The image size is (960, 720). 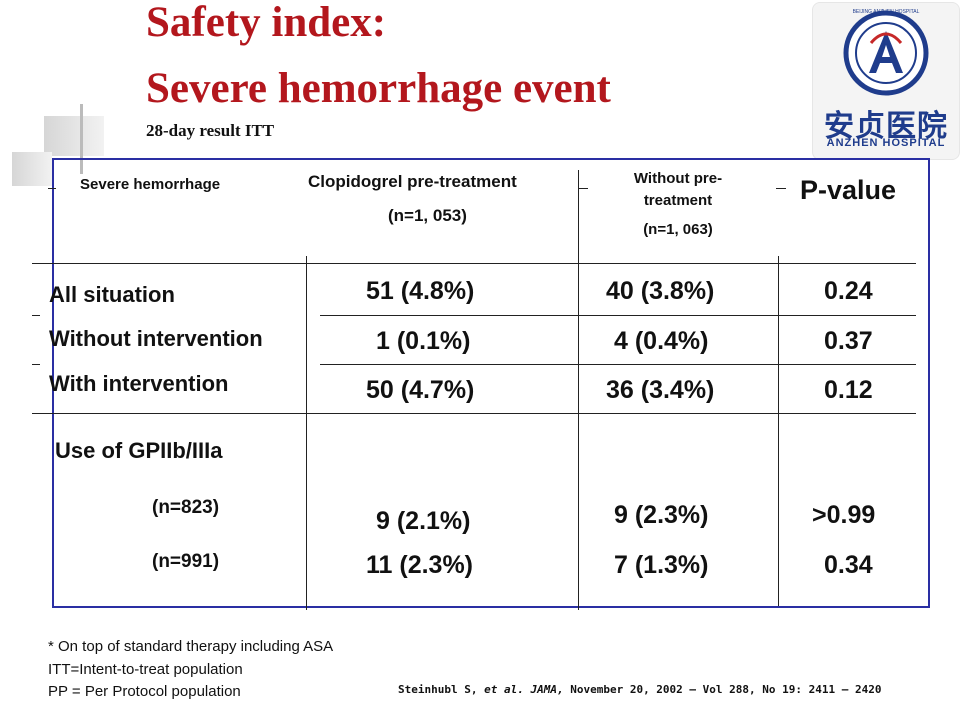 I want to click on footnote-pp: PP = Per Protocol population, so click(x=144, y=691).